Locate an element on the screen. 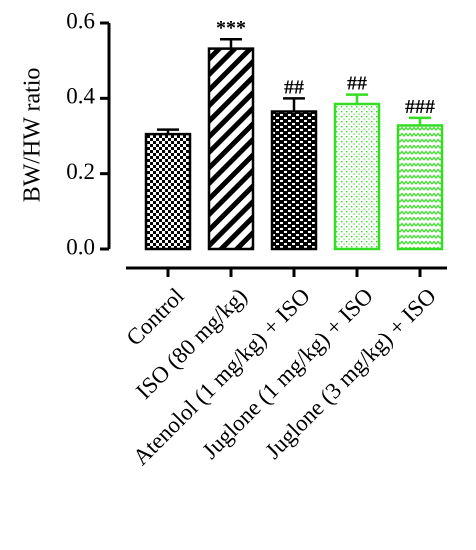  y-tick-label: 0.6 is located at coordinates (80, 20).